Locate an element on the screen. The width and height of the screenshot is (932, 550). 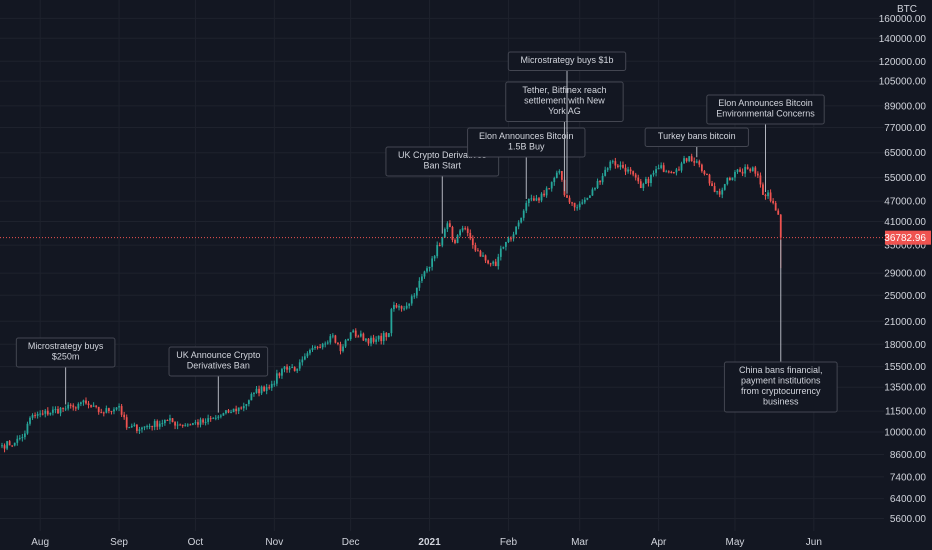
annotation-text: China bans financial, is located at coordinates (781, 370).